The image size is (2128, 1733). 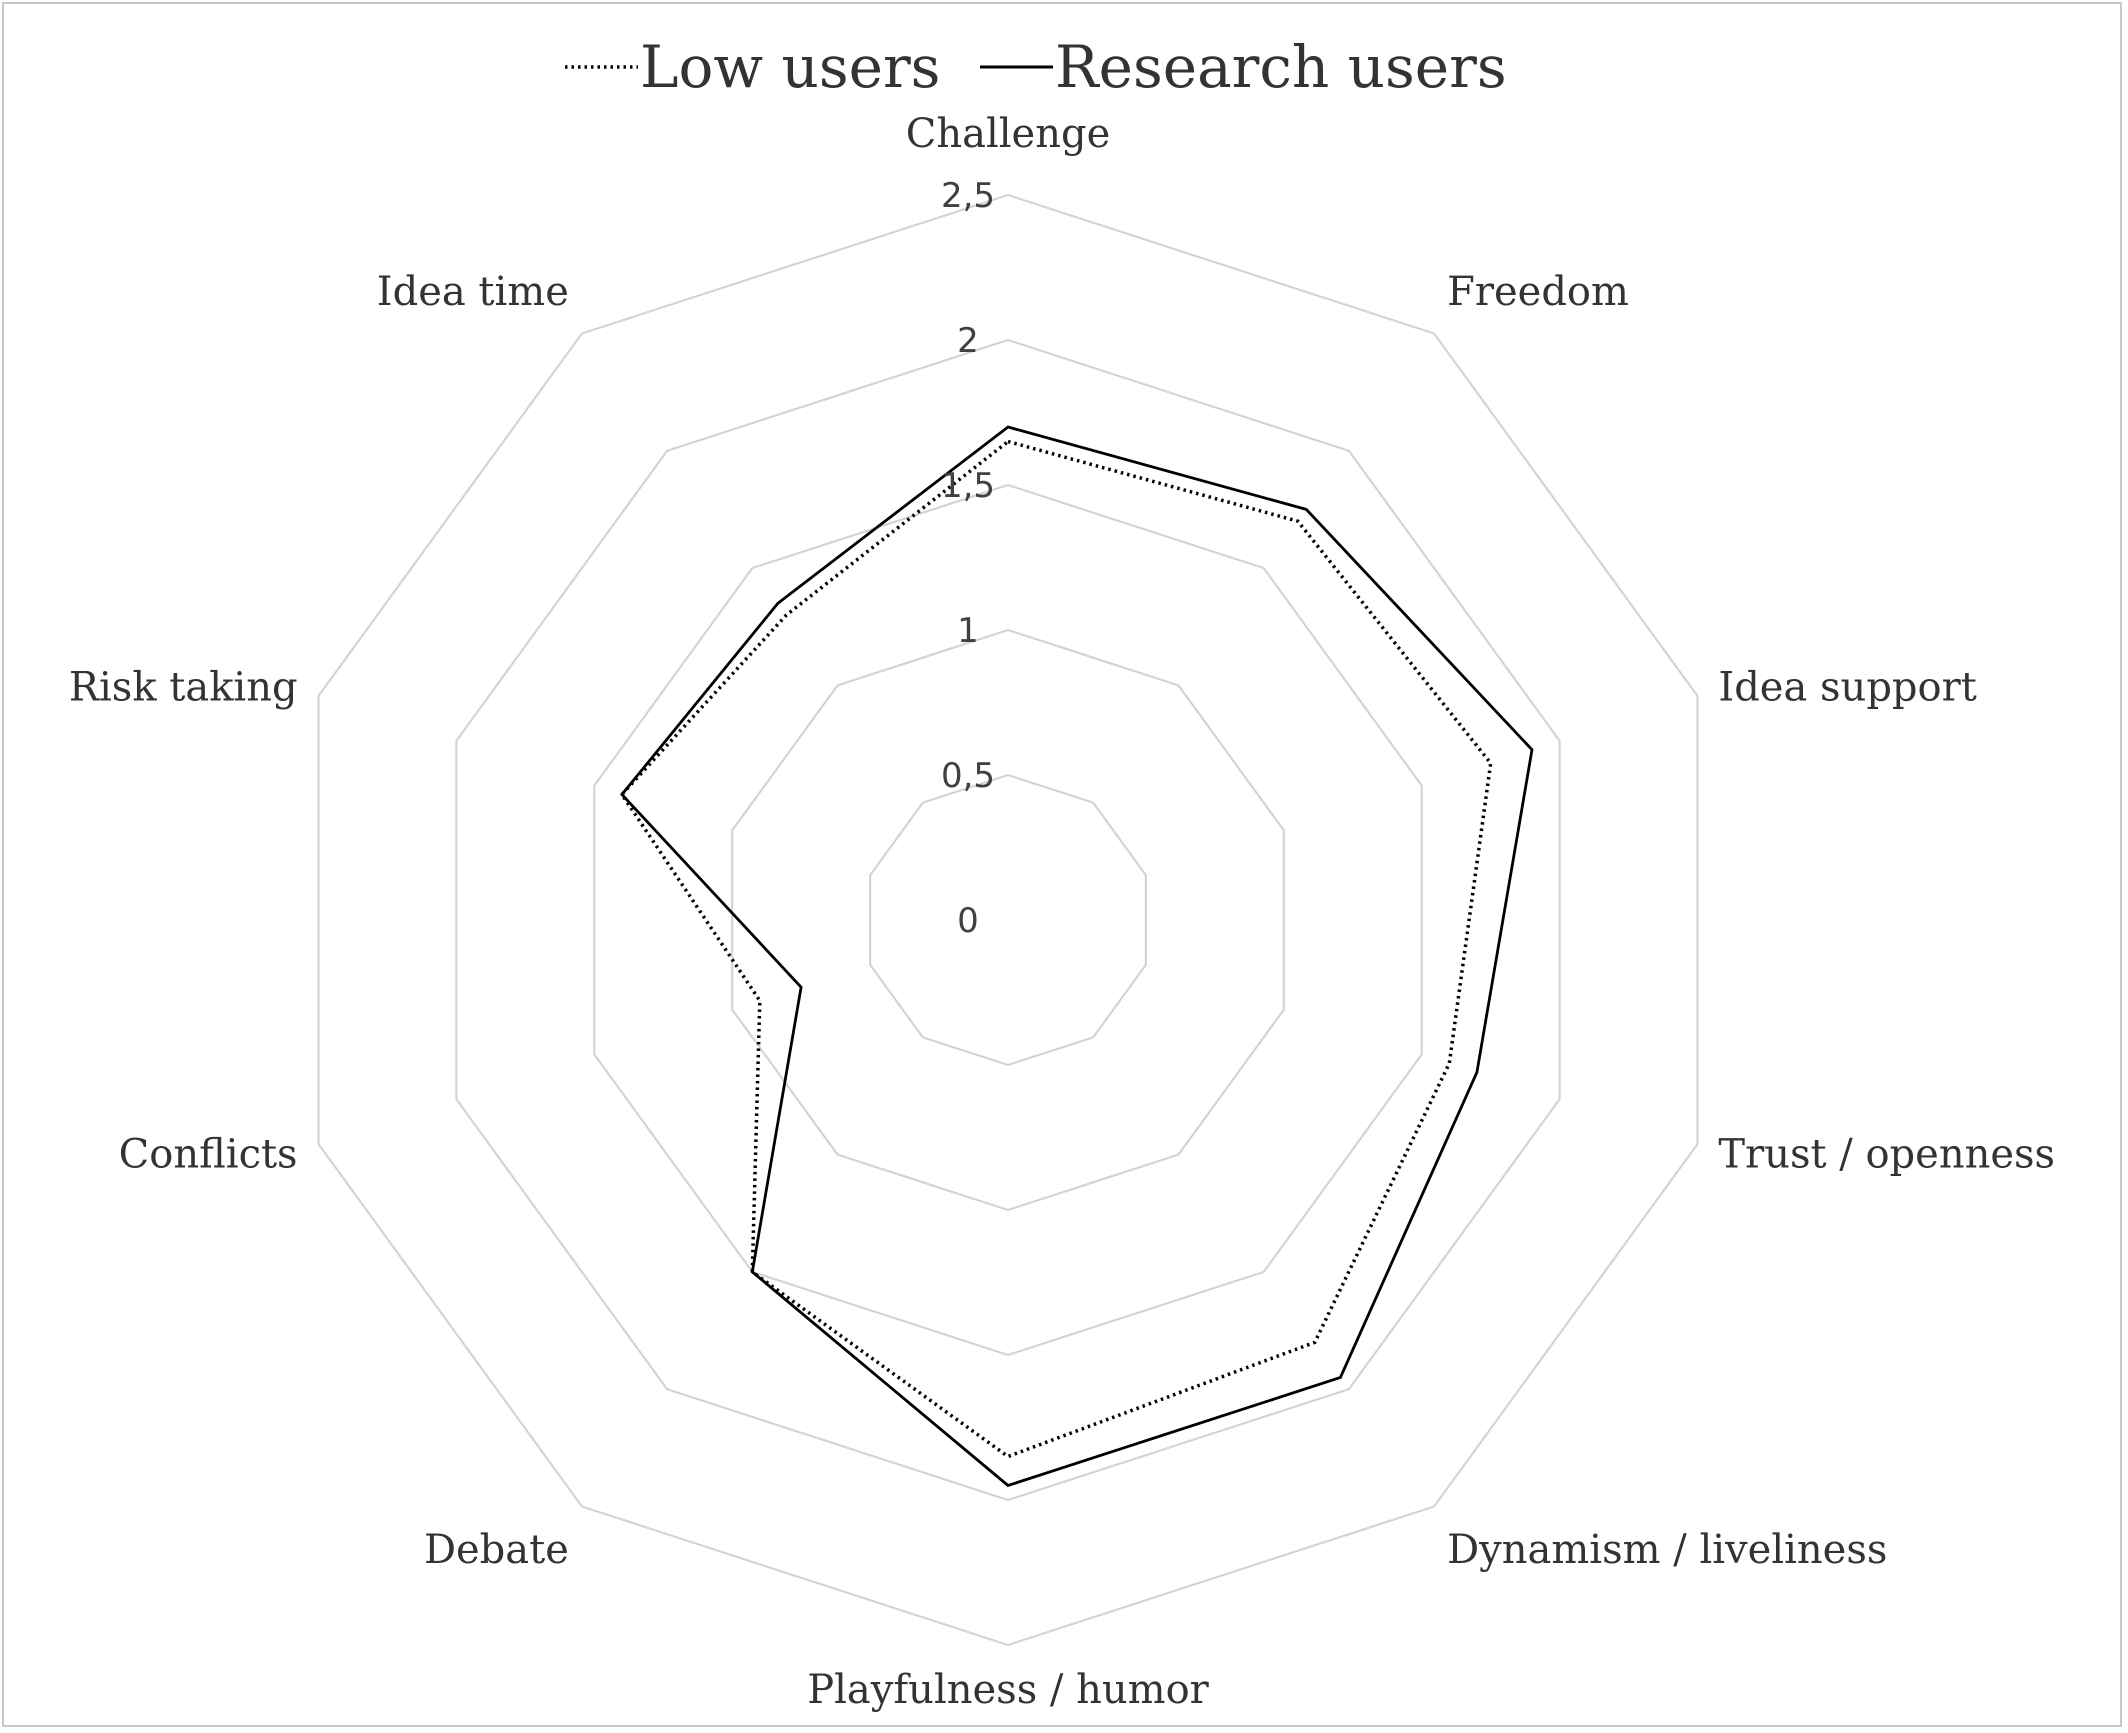 I want to click on legend-label-research-users: Research users, so click(x=1281, y=67).